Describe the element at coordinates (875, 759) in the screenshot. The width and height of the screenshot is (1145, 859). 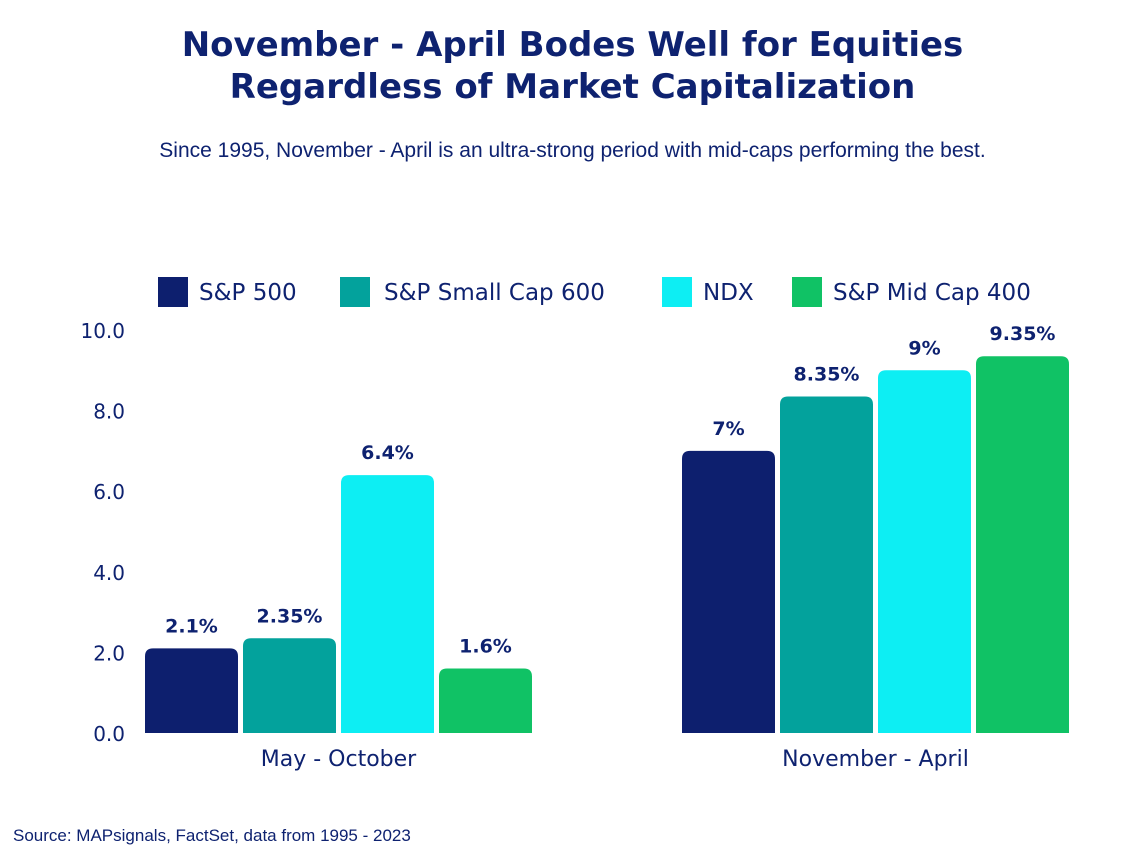
I see `x-category-label: November - April` at that location.